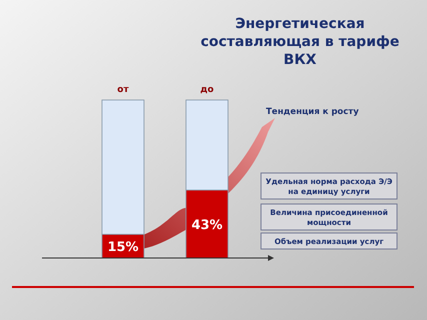 This screenshot has height=320, width=427. I want to click on x-tick-label: от, so click(123, 90).